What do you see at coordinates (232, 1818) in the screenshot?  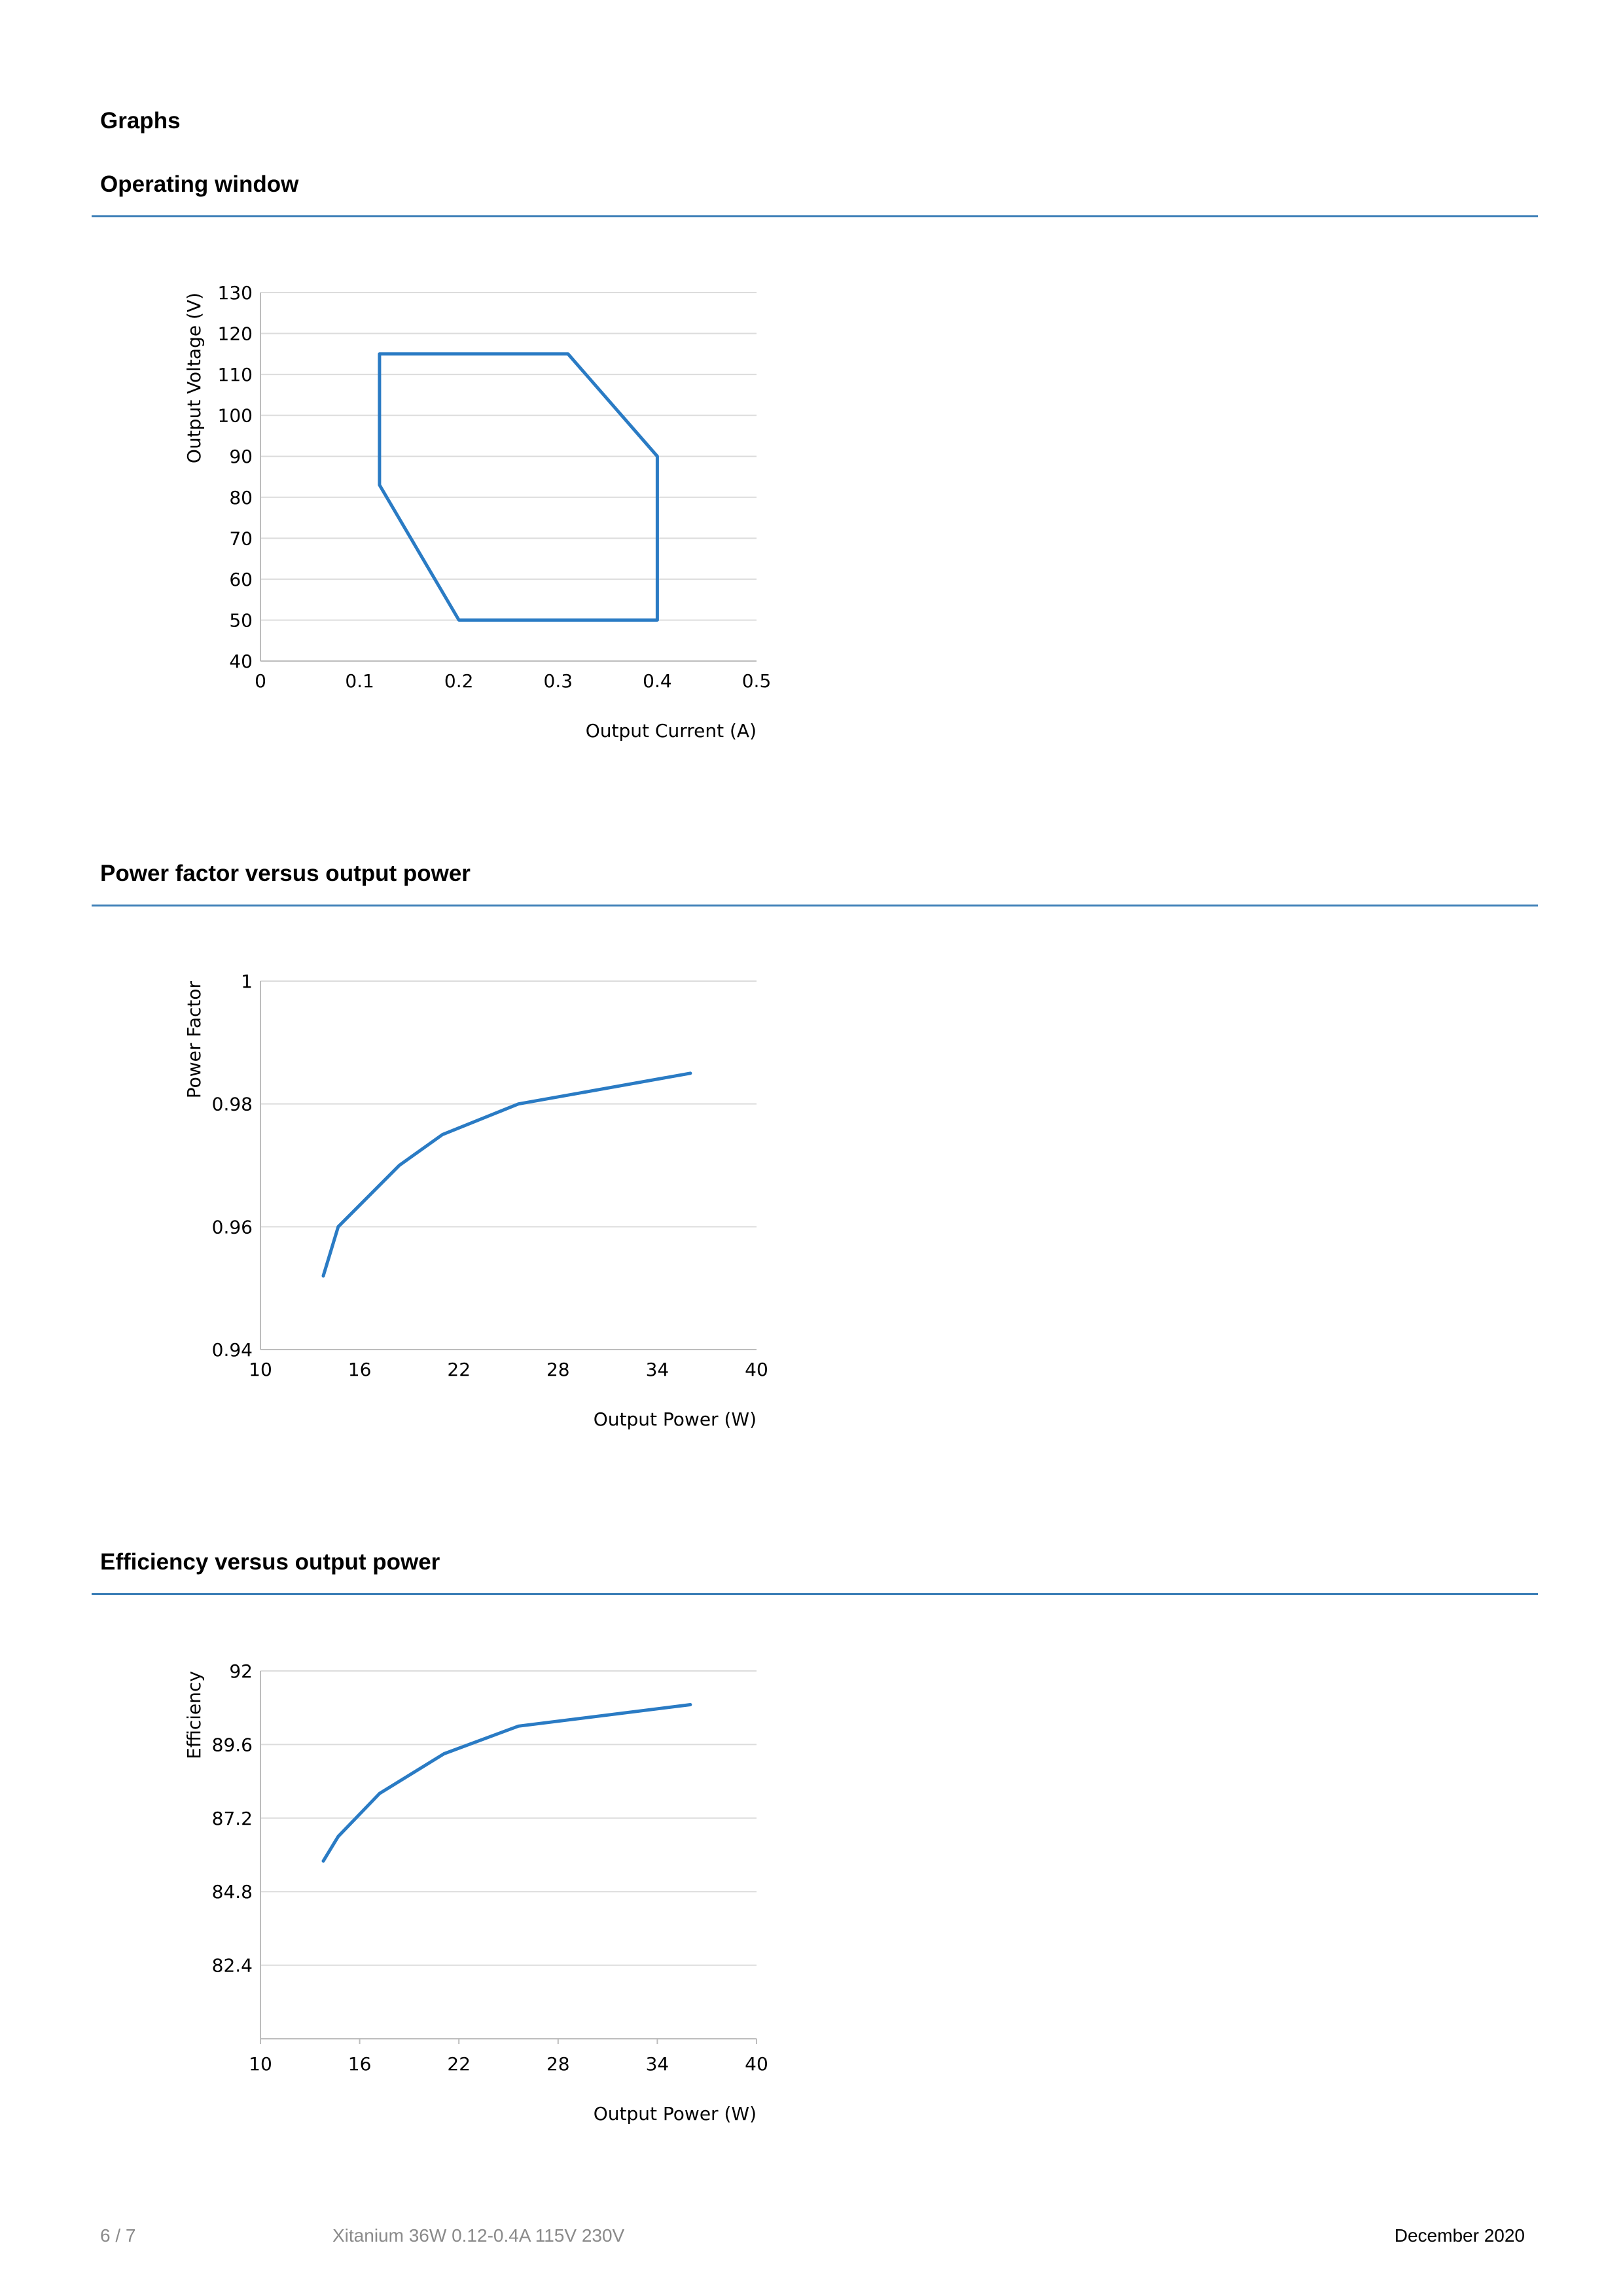 I see `y-tick-label: 87.2` at bounding box center [232, 1818].